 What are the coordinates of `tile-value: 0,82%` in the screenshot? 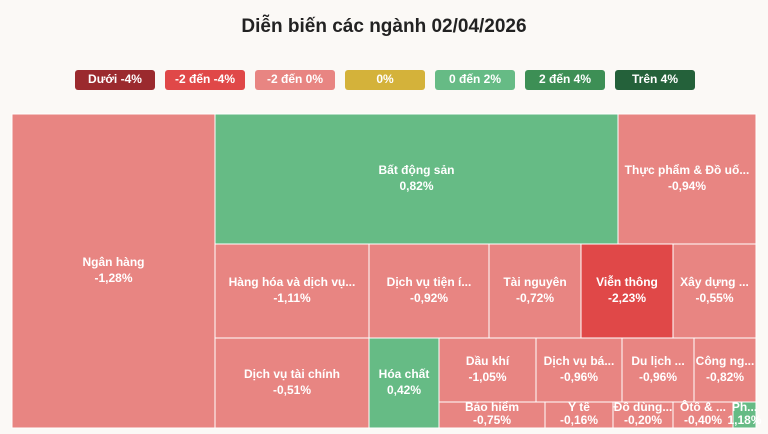 It's located at (416, 186).